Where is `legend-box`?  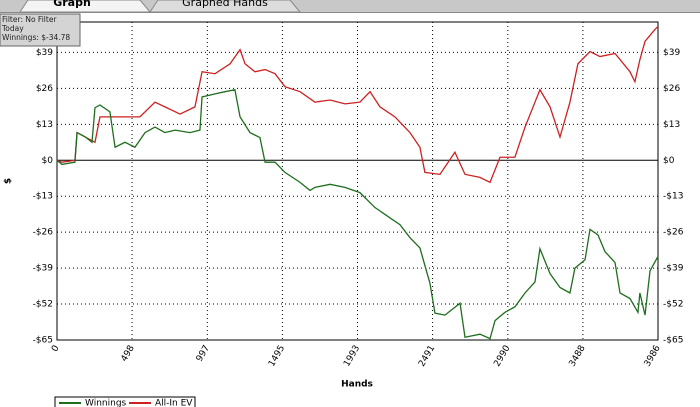
legend-box is located at coordinates (125, 401).